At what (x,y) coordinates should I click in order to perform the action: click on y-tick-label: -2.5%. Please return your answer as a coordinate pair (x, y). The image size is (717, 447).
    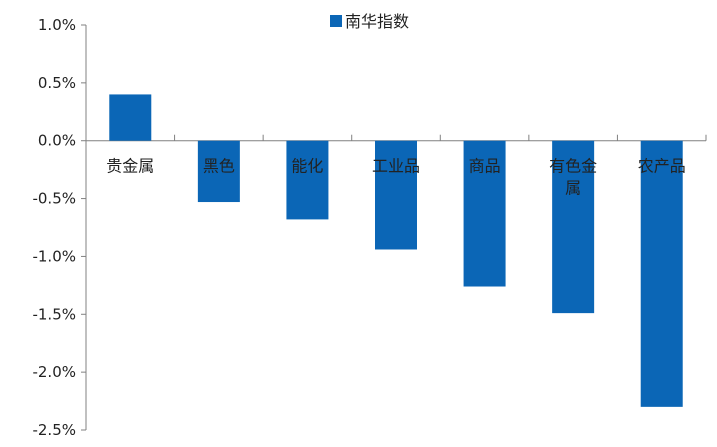
    Looking at the image, I should click on (54, 430).